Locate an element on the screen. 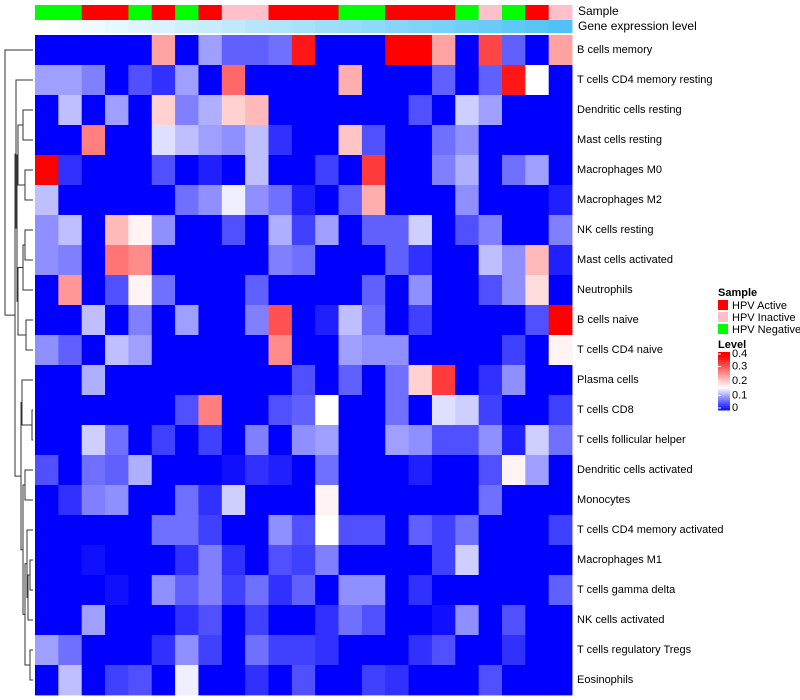  row-label: Mast cells activated is located at coordinates (625, 260).